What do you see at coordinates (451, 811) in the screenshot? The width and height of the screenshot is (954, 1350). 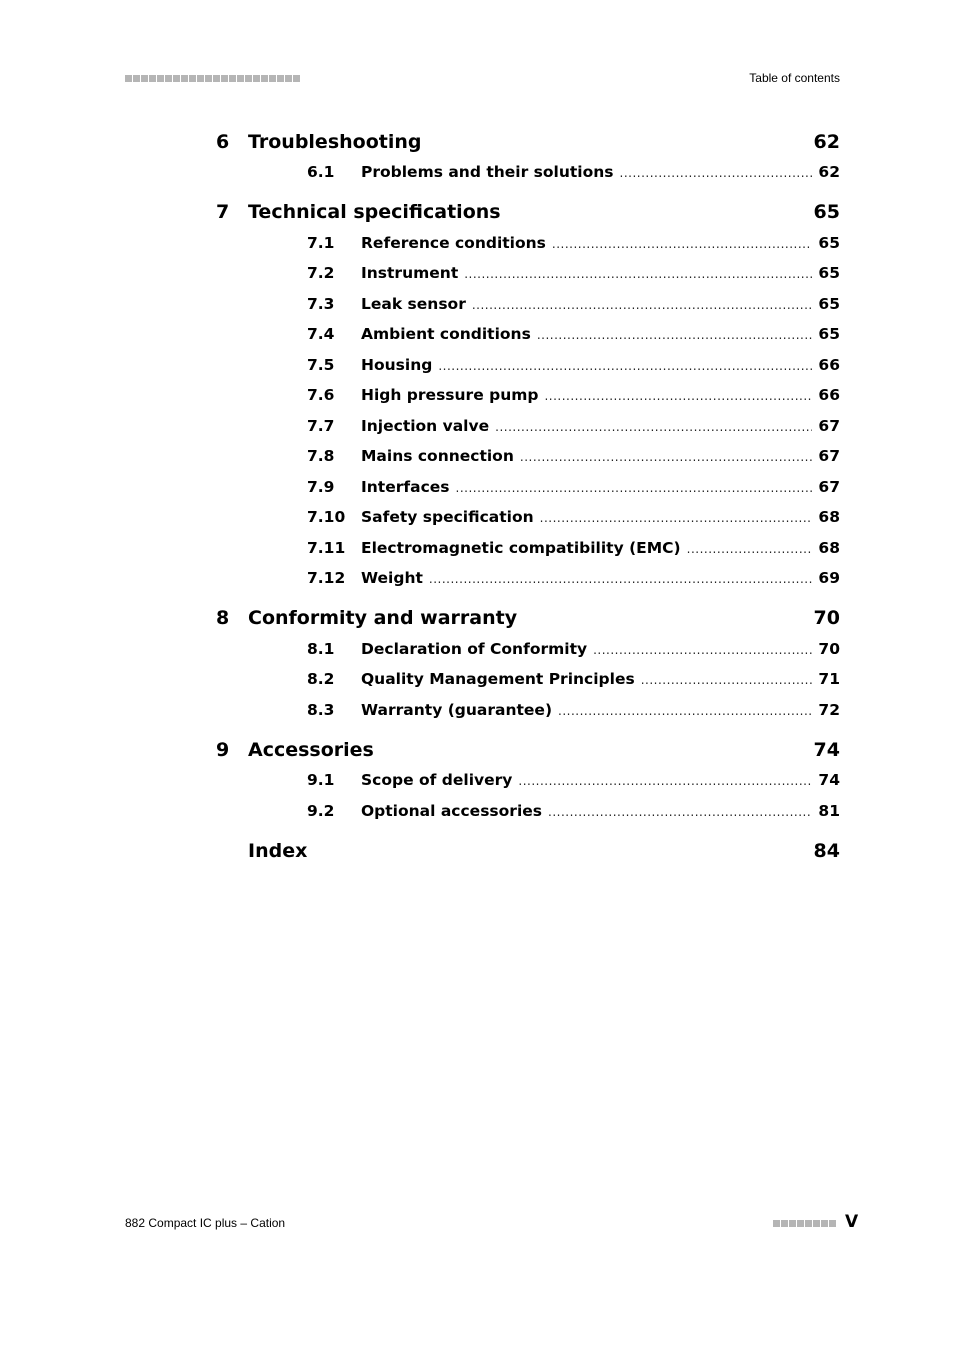 I see `toc-title: Optional accessories` at bounding box center [451, 811].